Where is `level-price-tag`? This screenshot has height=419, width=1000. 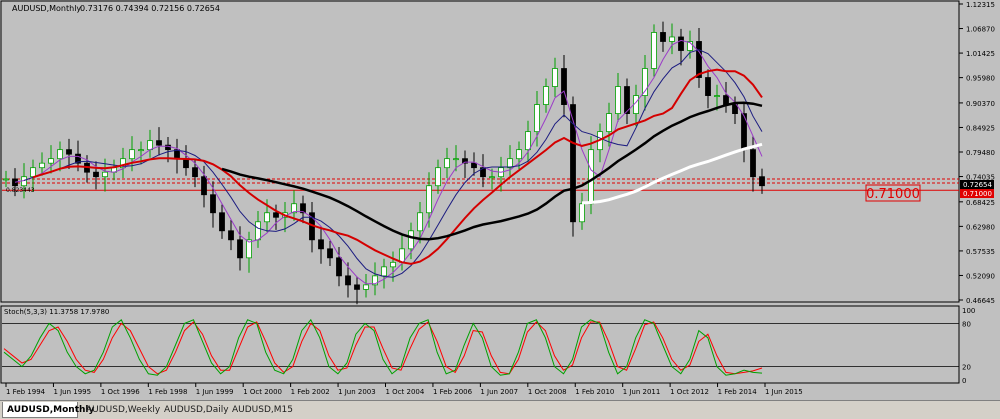 level-price-tag is located at coordinates (977, 193).